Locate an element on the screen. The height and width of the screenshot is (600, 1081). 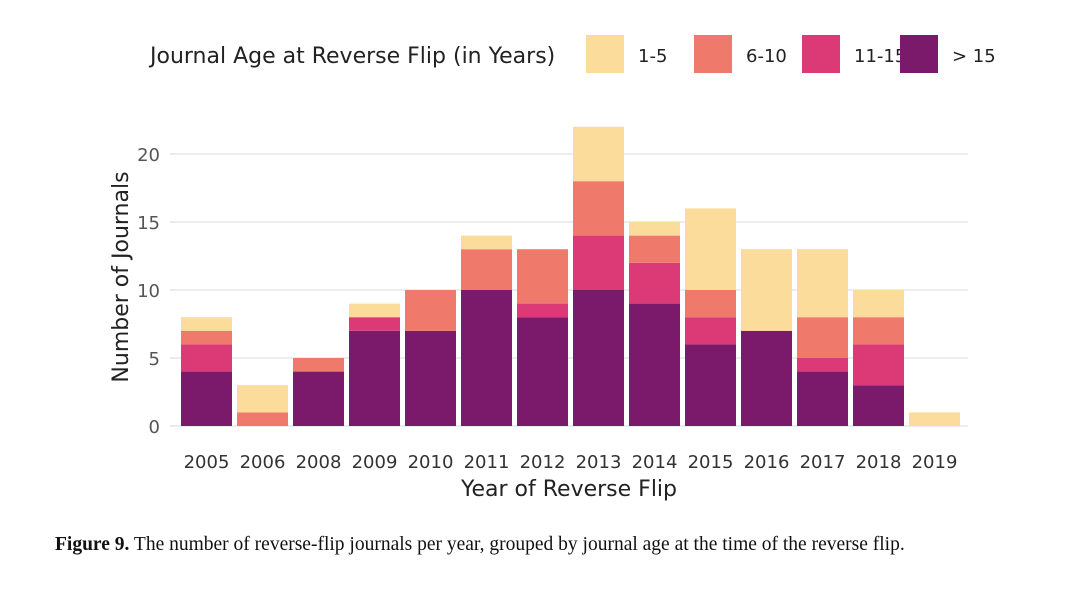
x-tick-label: 2015 is located at coordinates (711, 462).